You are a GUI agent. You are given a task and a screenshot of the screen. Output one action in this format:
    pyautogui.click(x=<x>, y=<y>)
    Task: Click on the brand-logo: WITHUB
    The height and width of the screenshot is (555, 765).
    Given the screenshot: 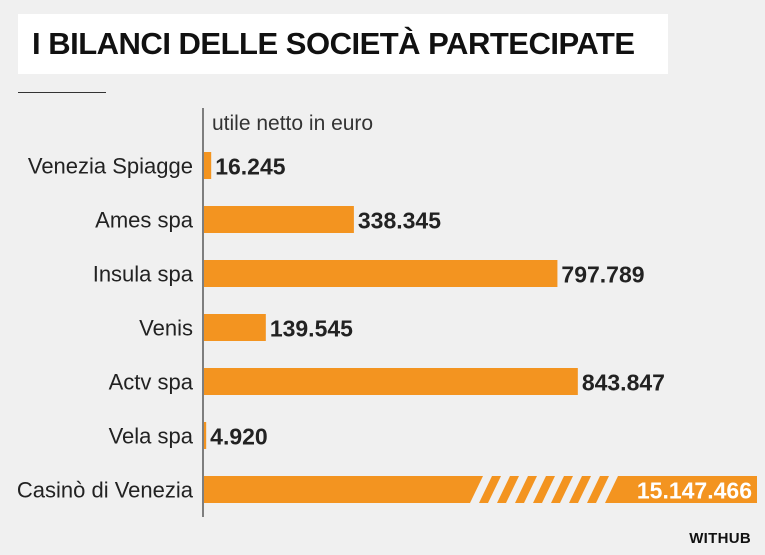 What is the action you would take?
    pyautogui.click(x=720, y=538)
    